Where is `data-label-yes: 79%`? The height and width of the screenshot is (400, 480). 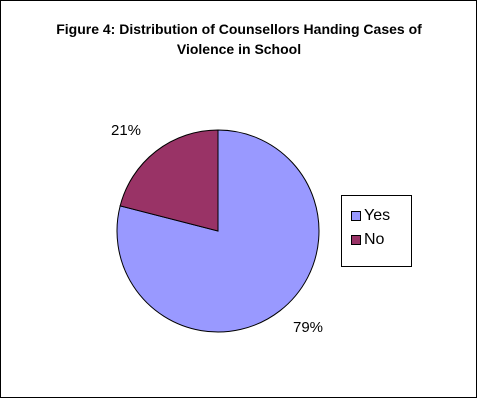 data-label-yes: 79% is located at coordinates (308, 327).